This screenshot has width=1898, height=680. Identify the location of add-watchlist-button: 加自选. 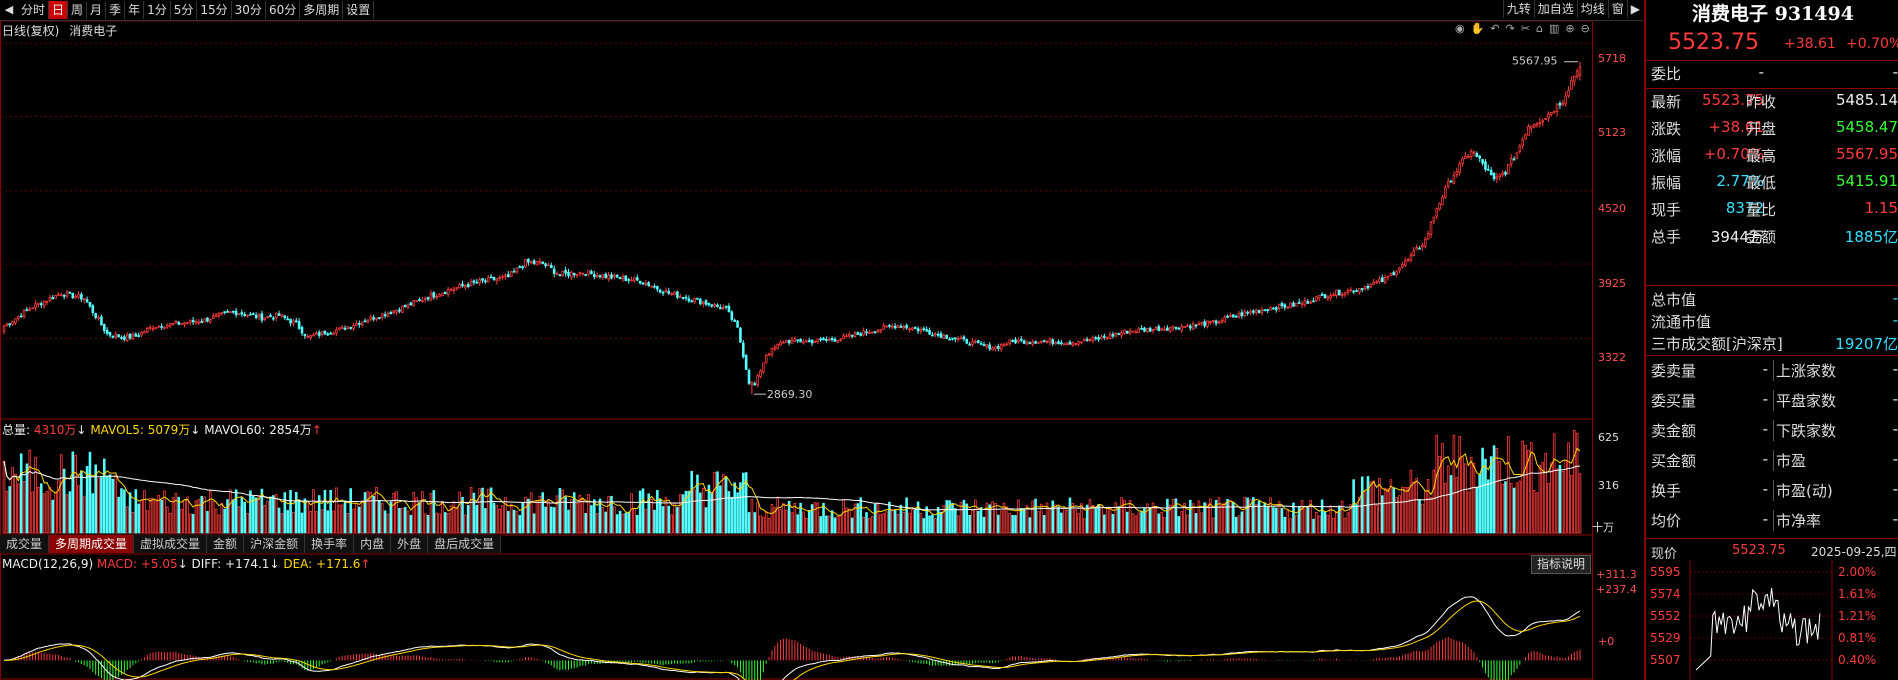
(1555, 9).